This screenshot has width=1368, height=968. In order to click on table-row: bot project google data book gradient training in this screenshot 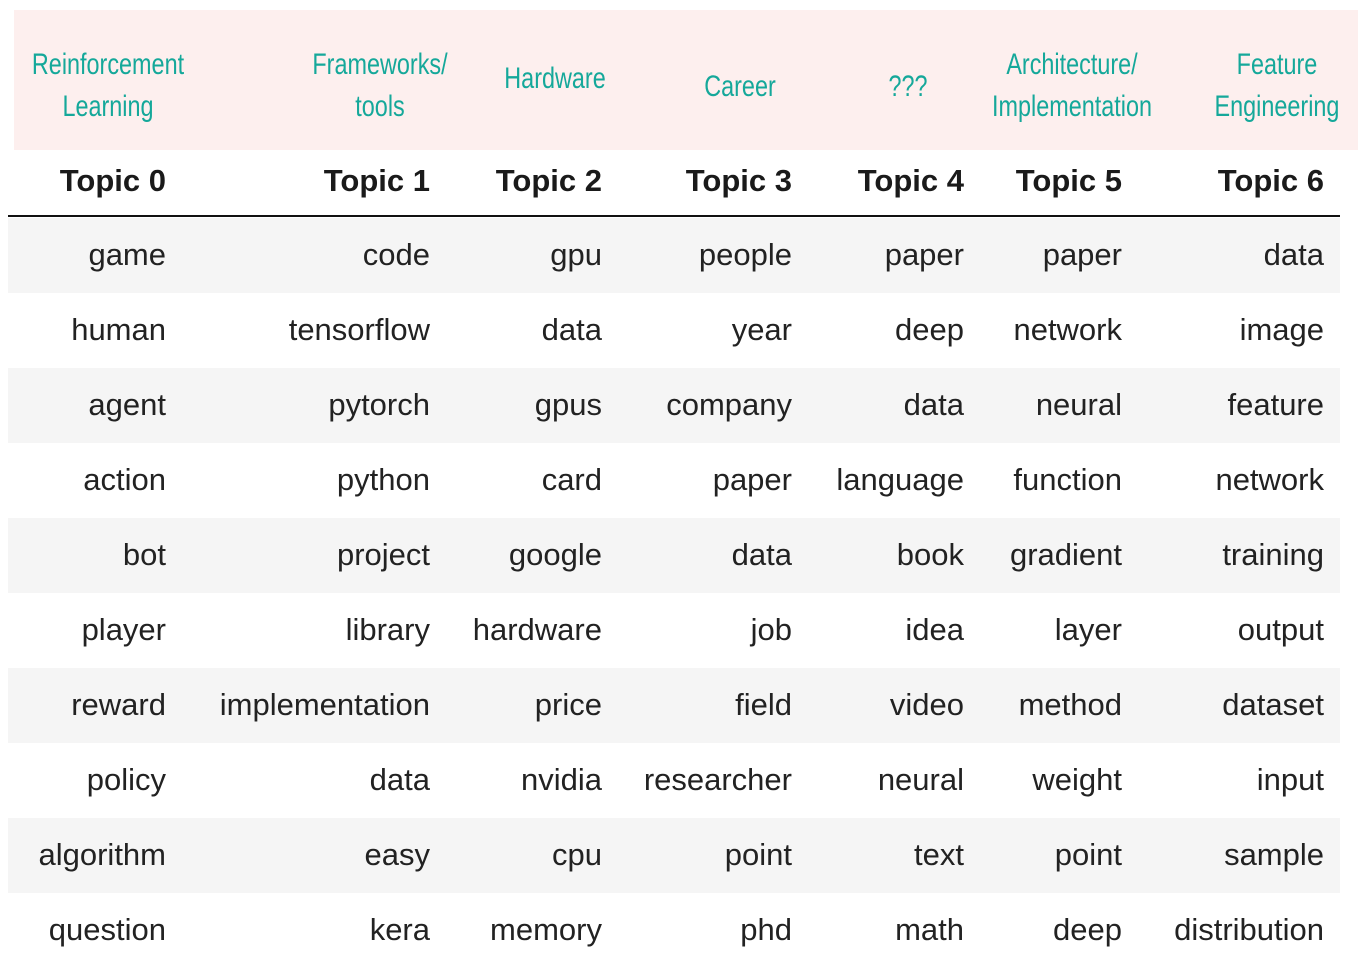, I will do `click(674, 555)`.